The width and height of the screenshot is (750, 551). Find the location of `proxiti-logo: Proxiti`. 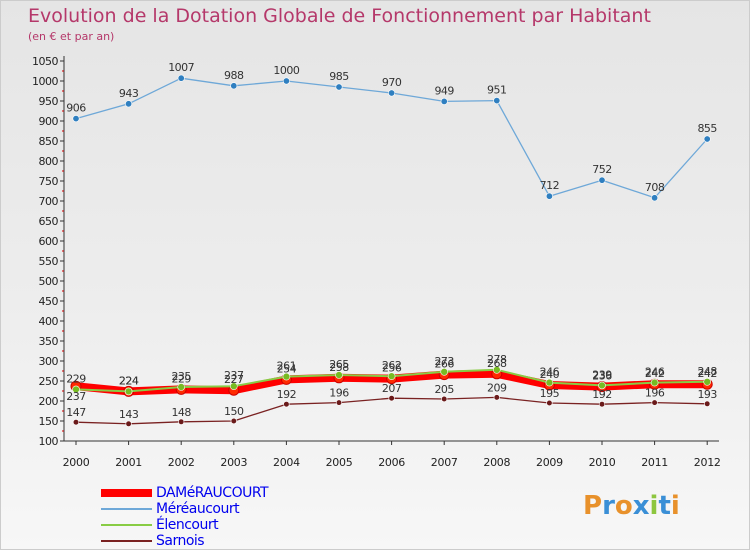

proxiti-logo: Proxiti is located at coordinates (631, 506).